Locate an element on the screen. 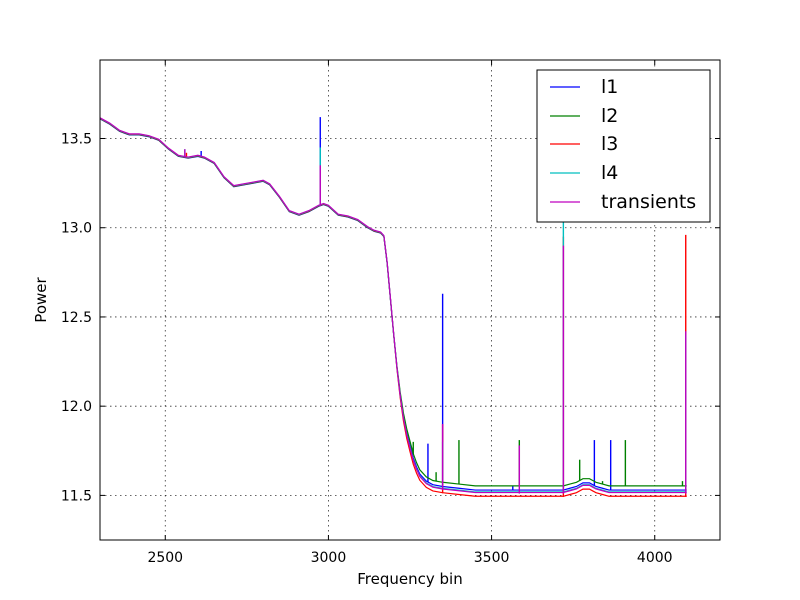 This screenshot has width=800, height=600. legend: l1 l2 l3 l4 transients is located at coordinates (623, 146).